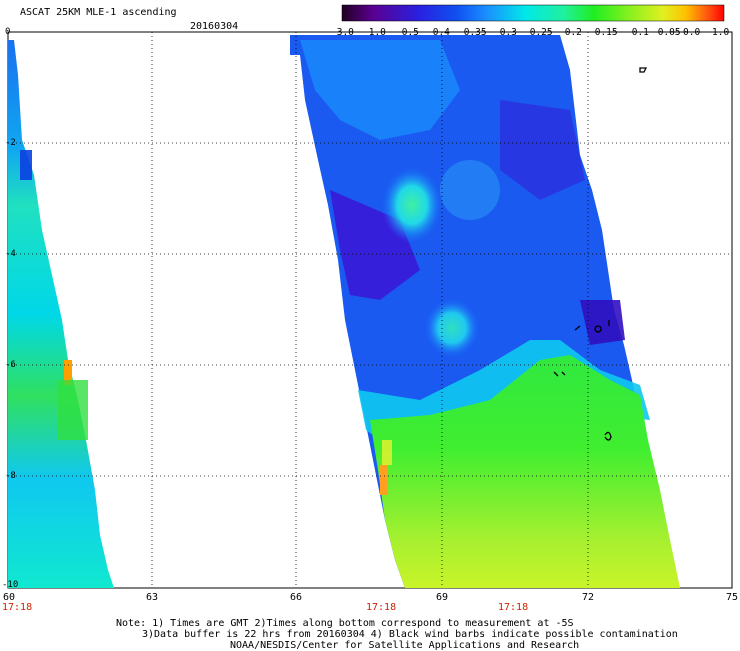 The image size is (740, 651). What do you see at coordinates (375, 245) in the screenshot?
I see `dark-region-west` at bounding box center [375, 245].